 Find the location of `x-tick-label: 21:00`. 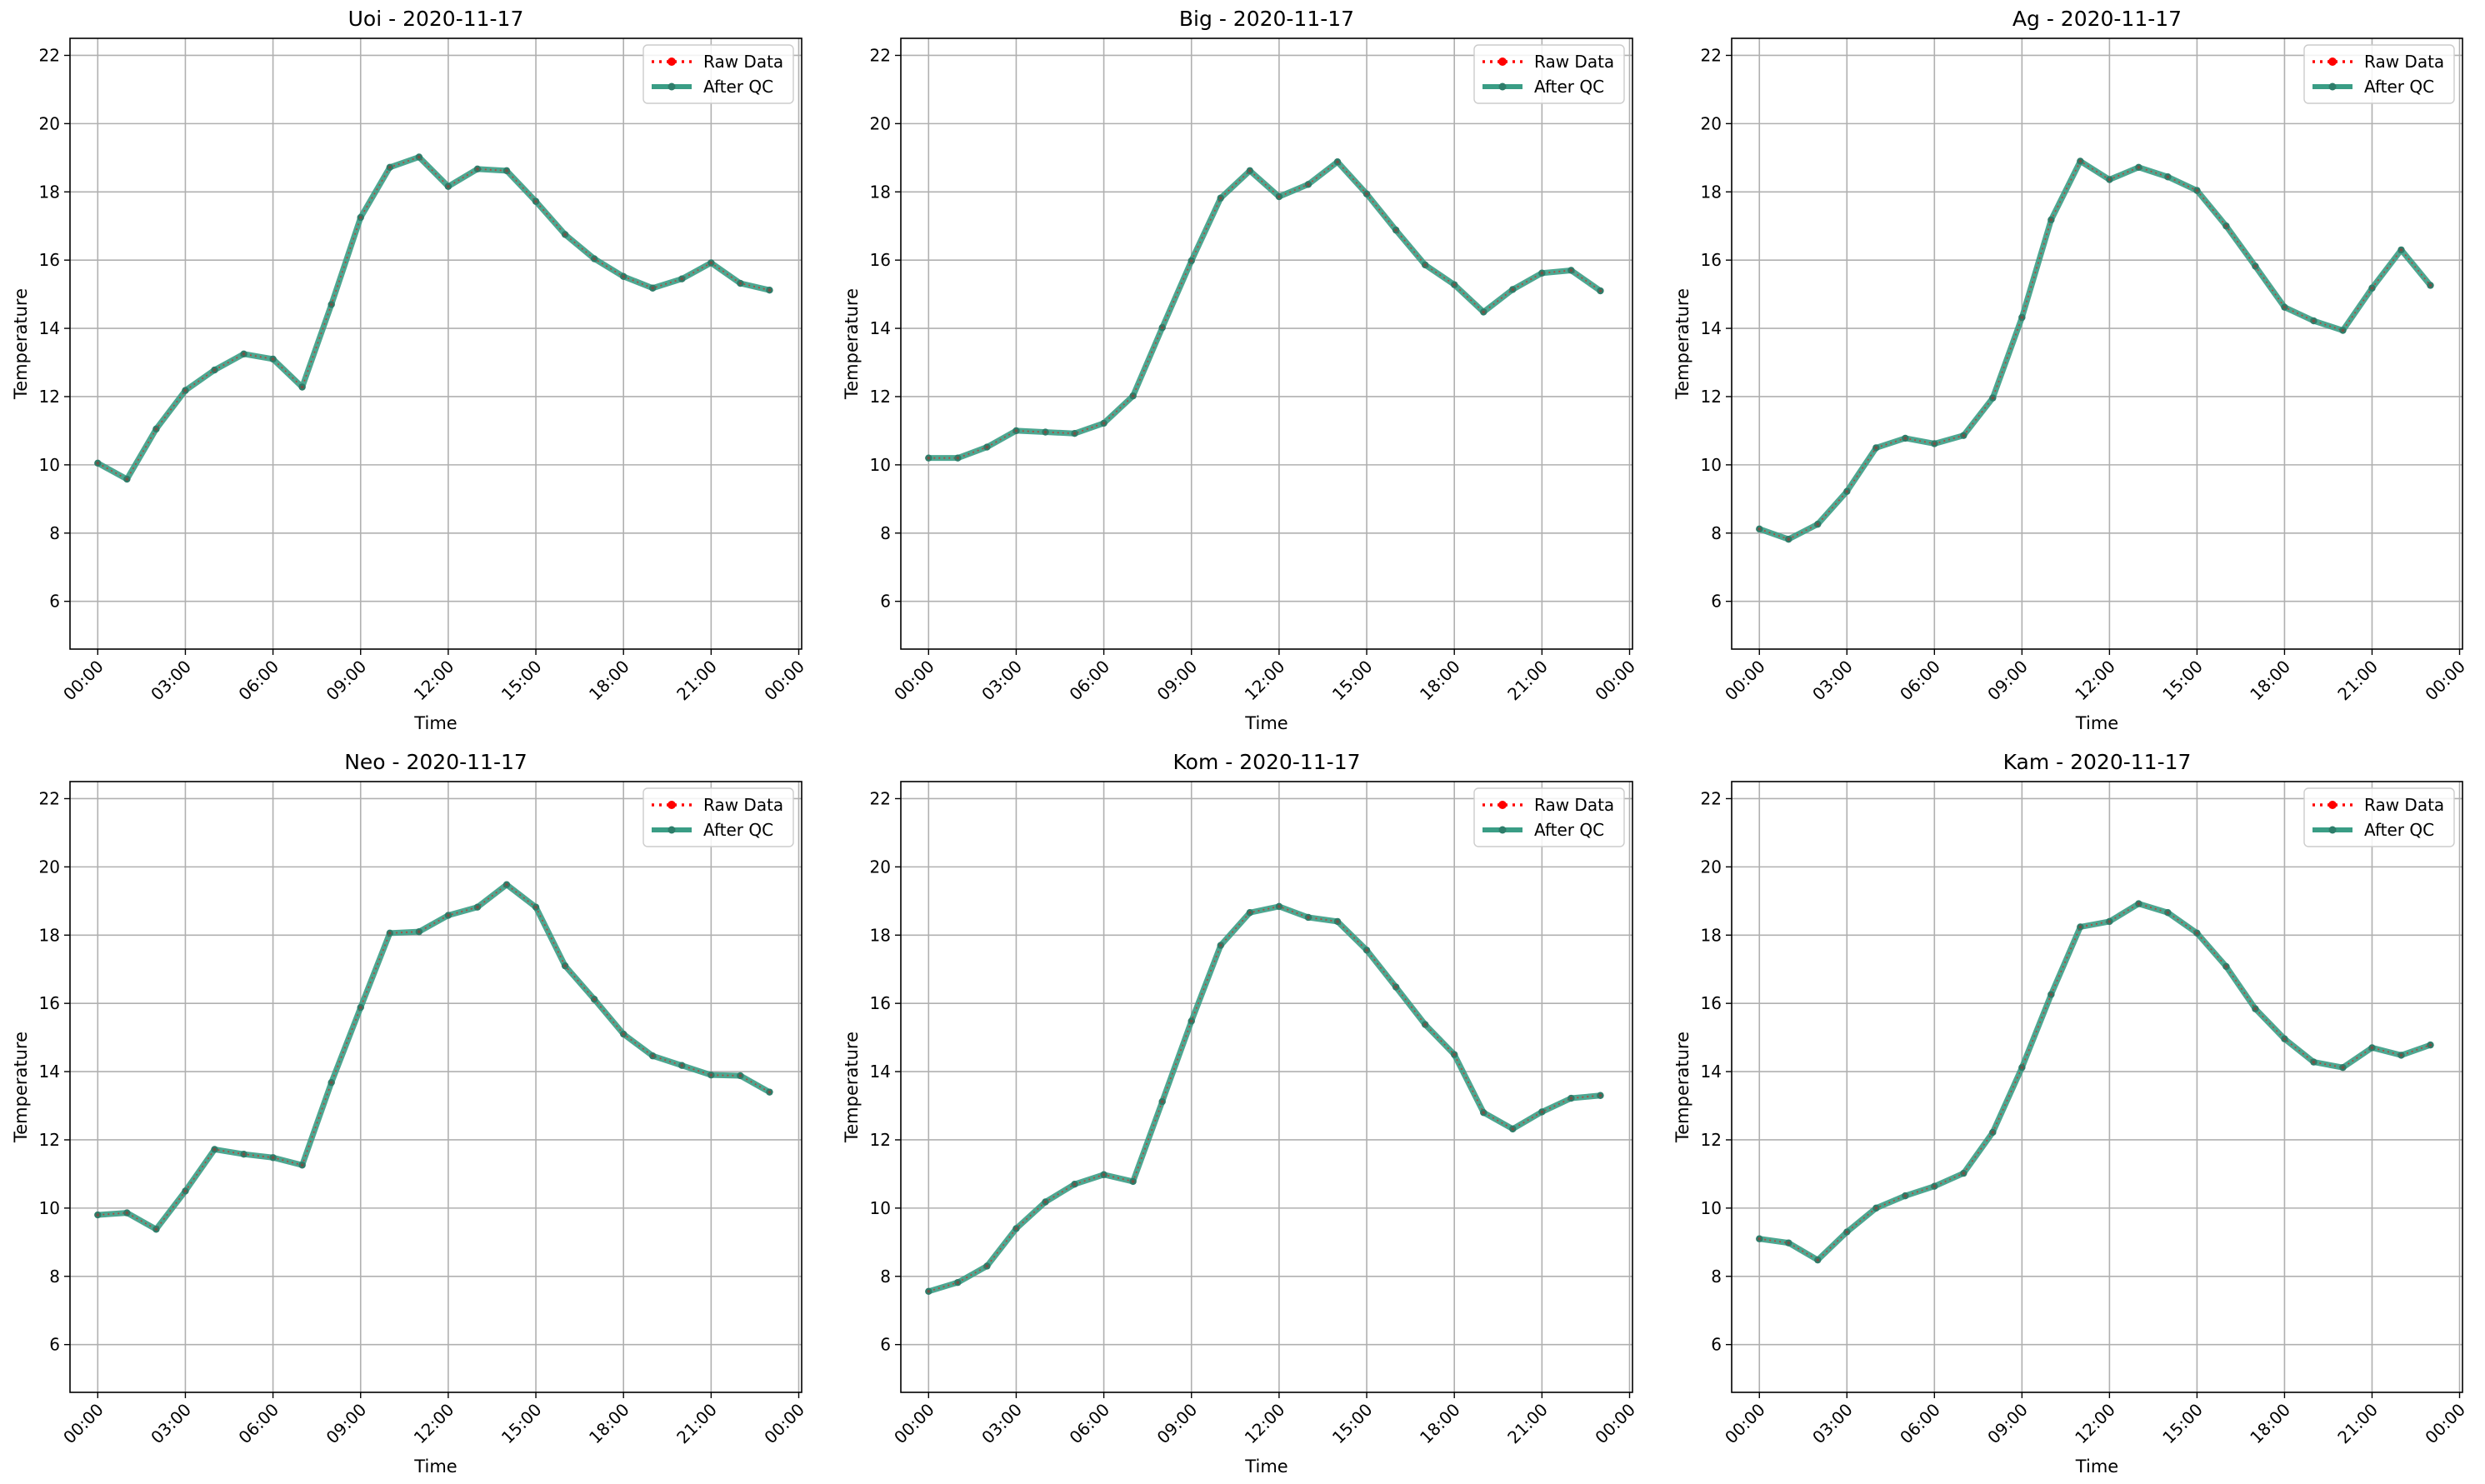

x-tick-label: 21:00 is located at coordinates (1527, 1424).